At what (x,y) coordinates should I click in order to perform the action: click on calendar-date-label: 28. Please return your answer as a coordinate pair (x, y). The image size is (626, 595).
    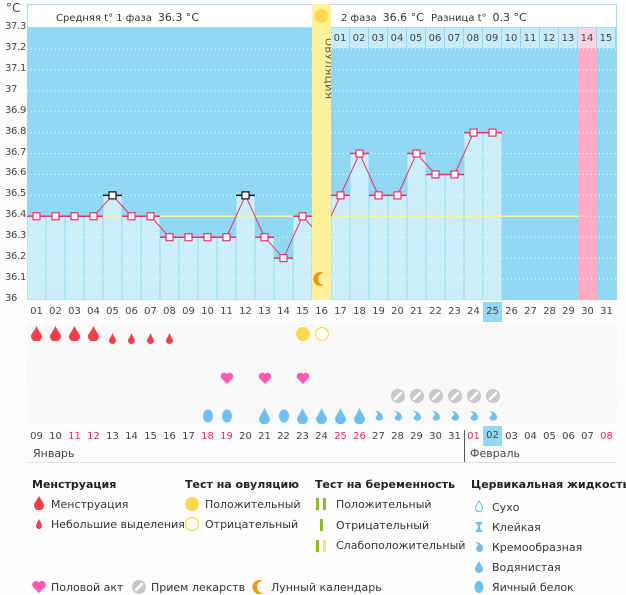
    Looking at the image, I should click on (397, 436).